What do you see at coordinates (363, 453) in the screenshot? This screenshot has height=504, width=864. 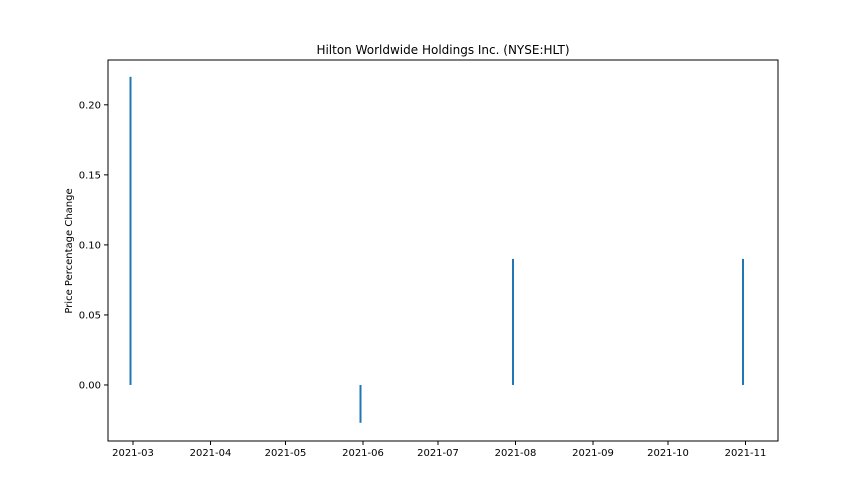 I see `x-tick-label: 2021-06` at bounding box center [363, 453].